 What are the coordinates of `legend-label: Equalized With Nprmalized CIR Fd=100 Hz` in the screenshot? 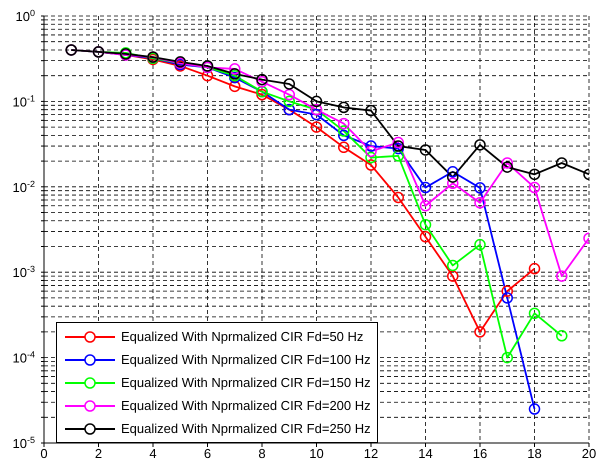 It's located at (246, 360).